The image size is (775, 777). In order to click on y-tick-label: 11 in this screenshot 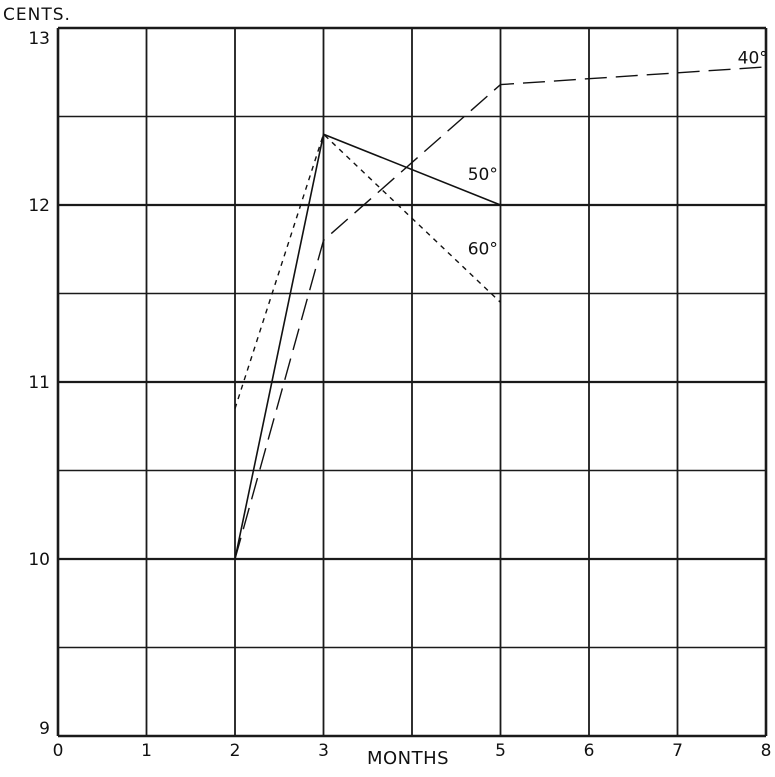, I will do `click(39, 383)`.